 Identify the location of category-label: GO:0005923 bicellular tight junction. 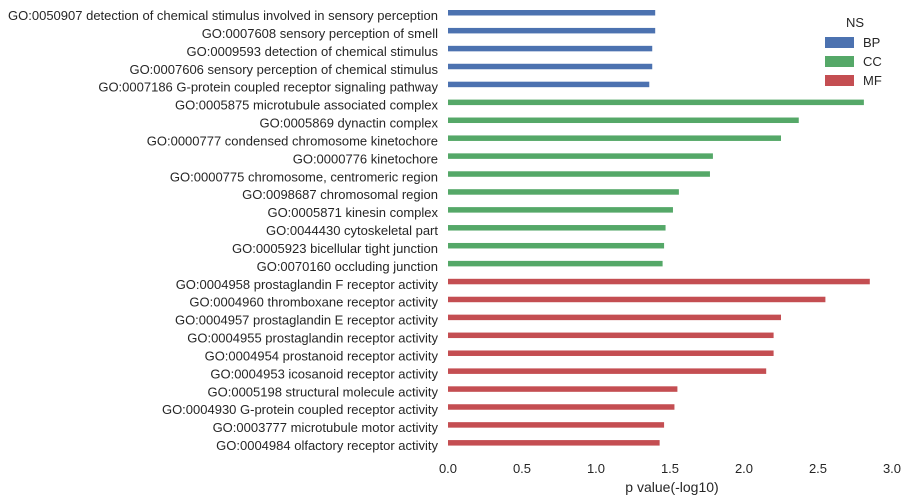
(335, 248).